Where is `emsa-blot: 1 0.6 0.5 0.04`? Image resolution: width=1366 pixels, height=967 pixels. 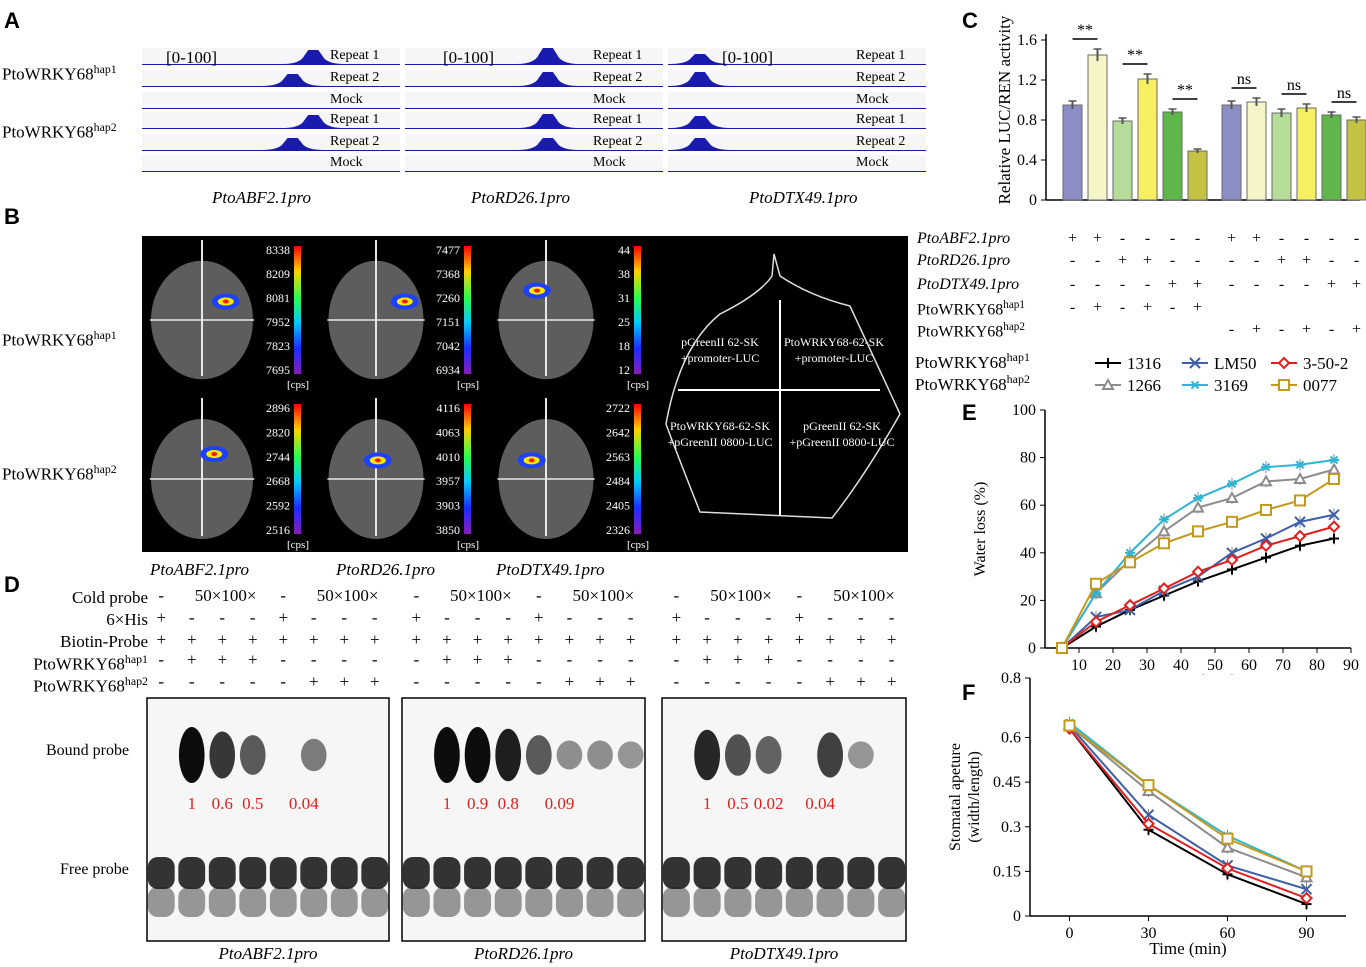 emsa-blot: 1 0.6 0.5 0.04 is located at coordinates (268, 819).